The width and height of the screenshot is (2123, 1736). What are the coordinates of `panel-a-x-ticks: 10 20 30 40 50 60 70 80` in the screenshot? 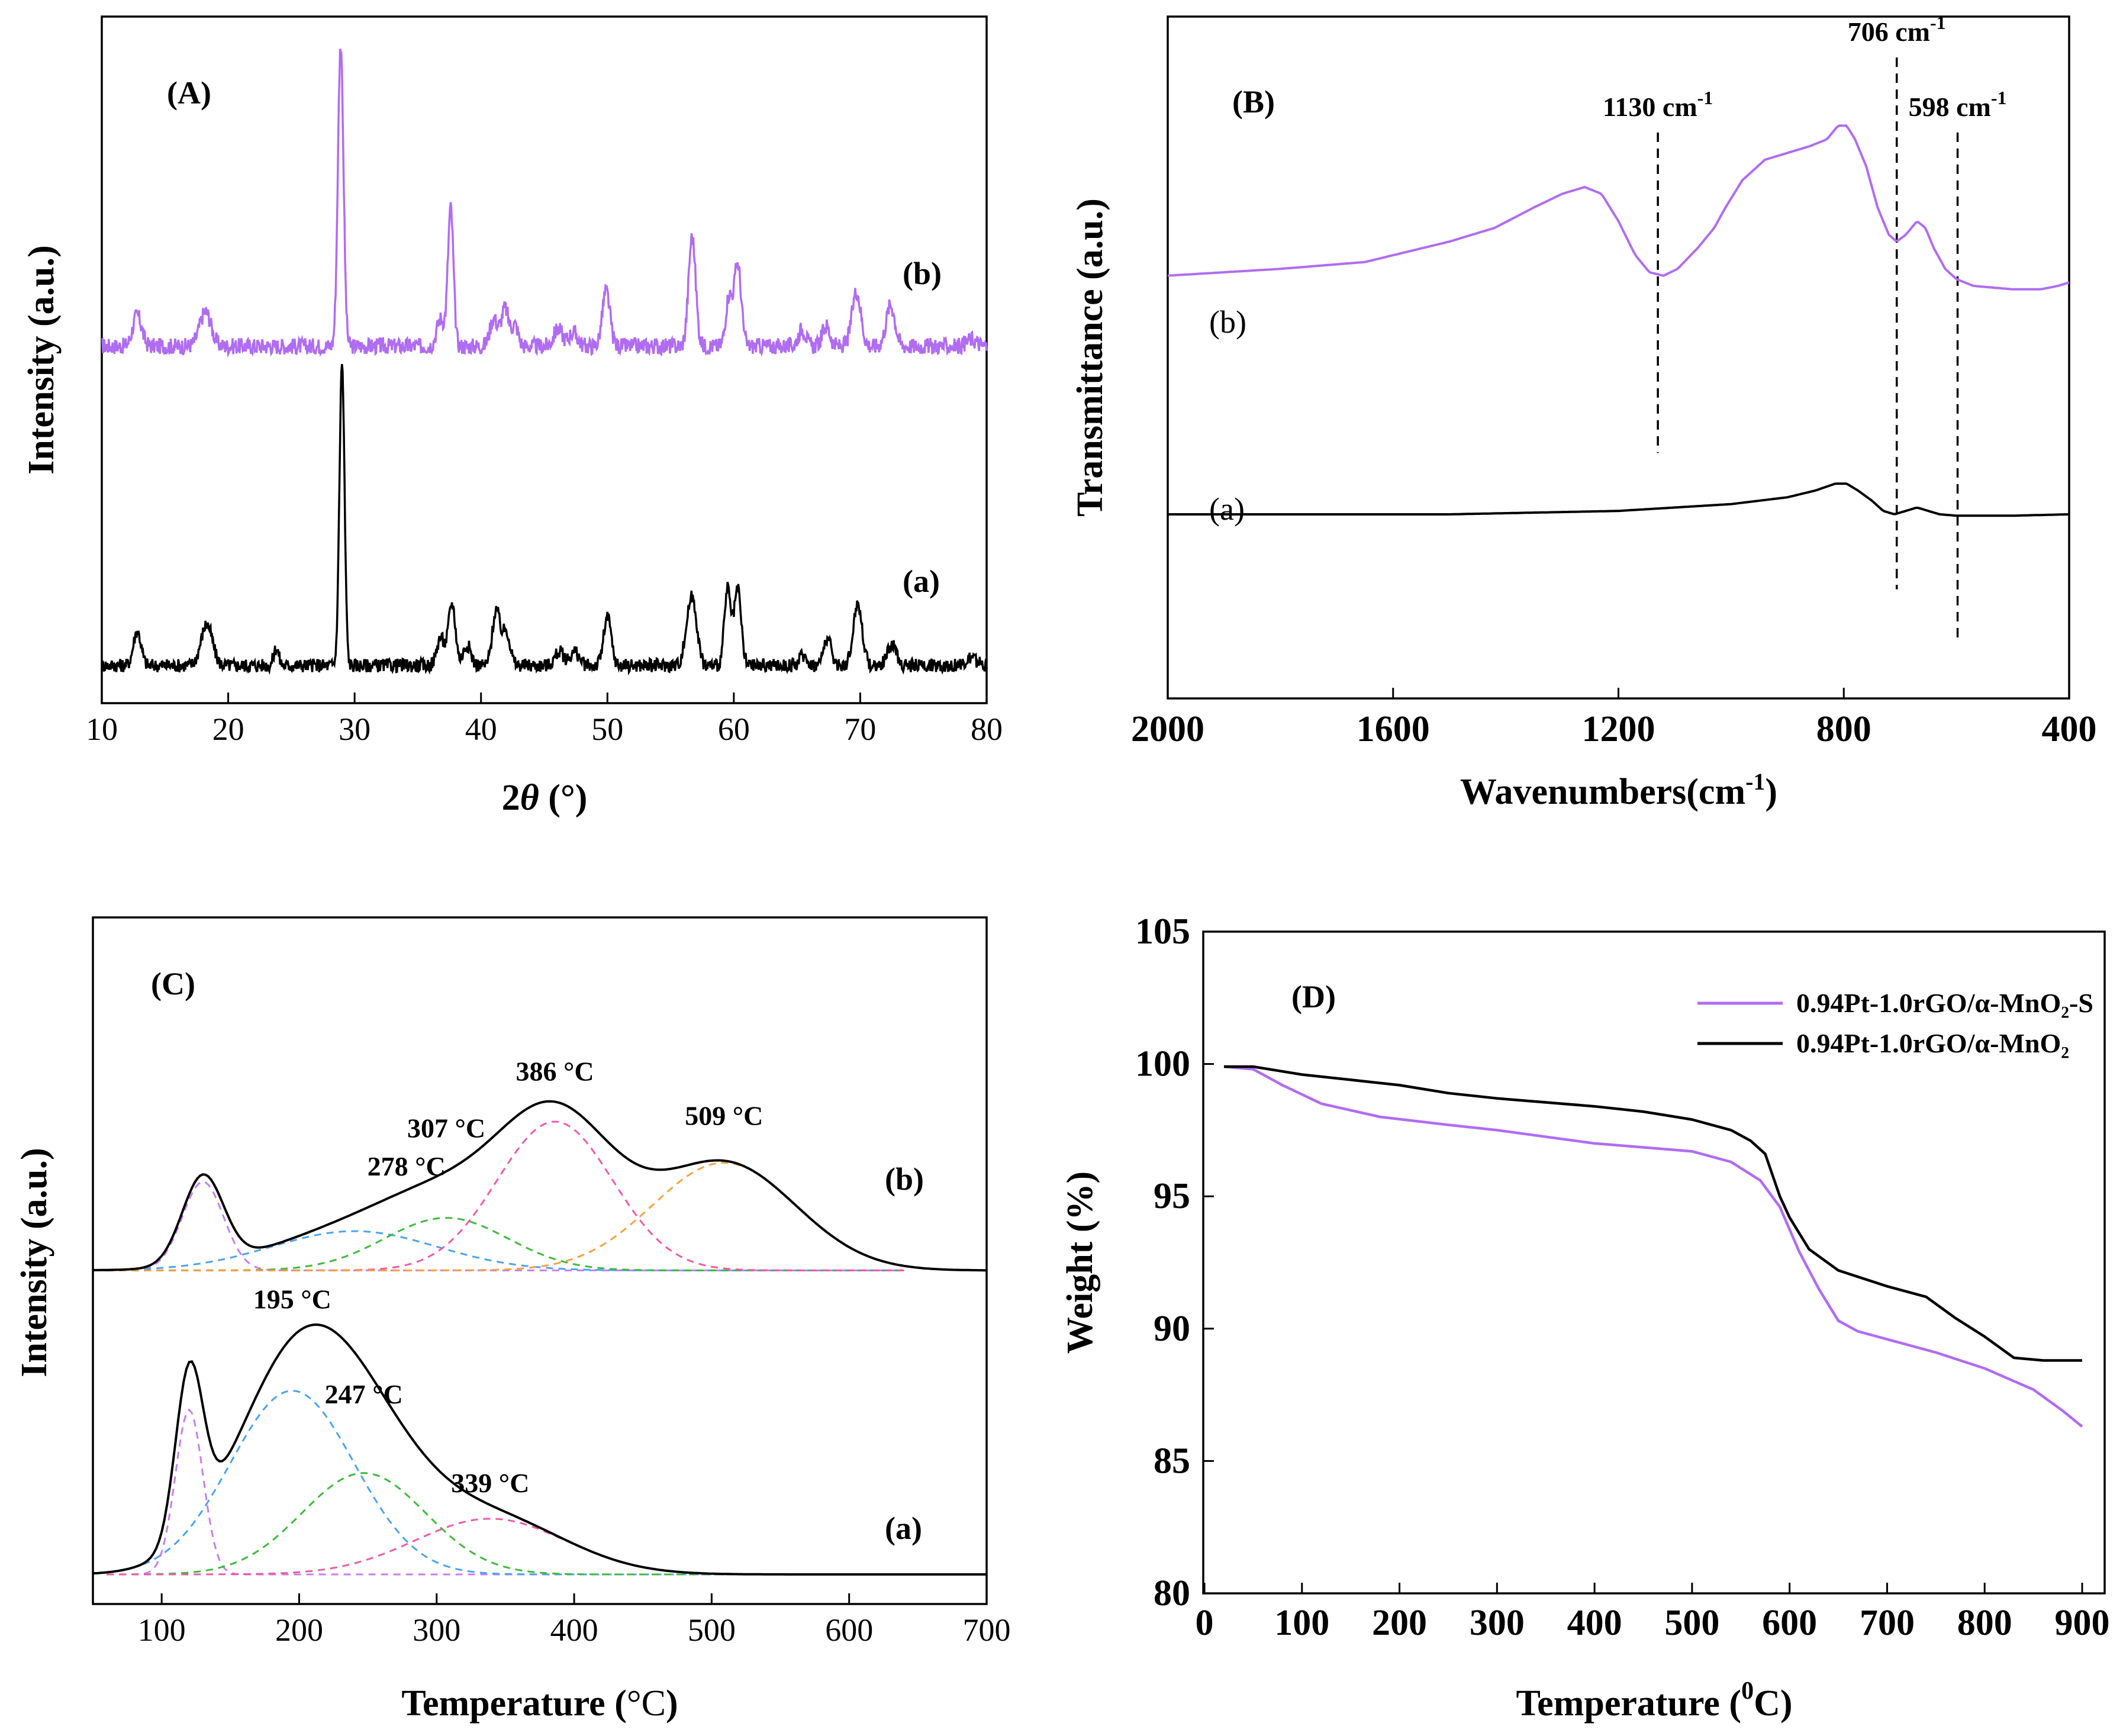 It's located at (544, 720).